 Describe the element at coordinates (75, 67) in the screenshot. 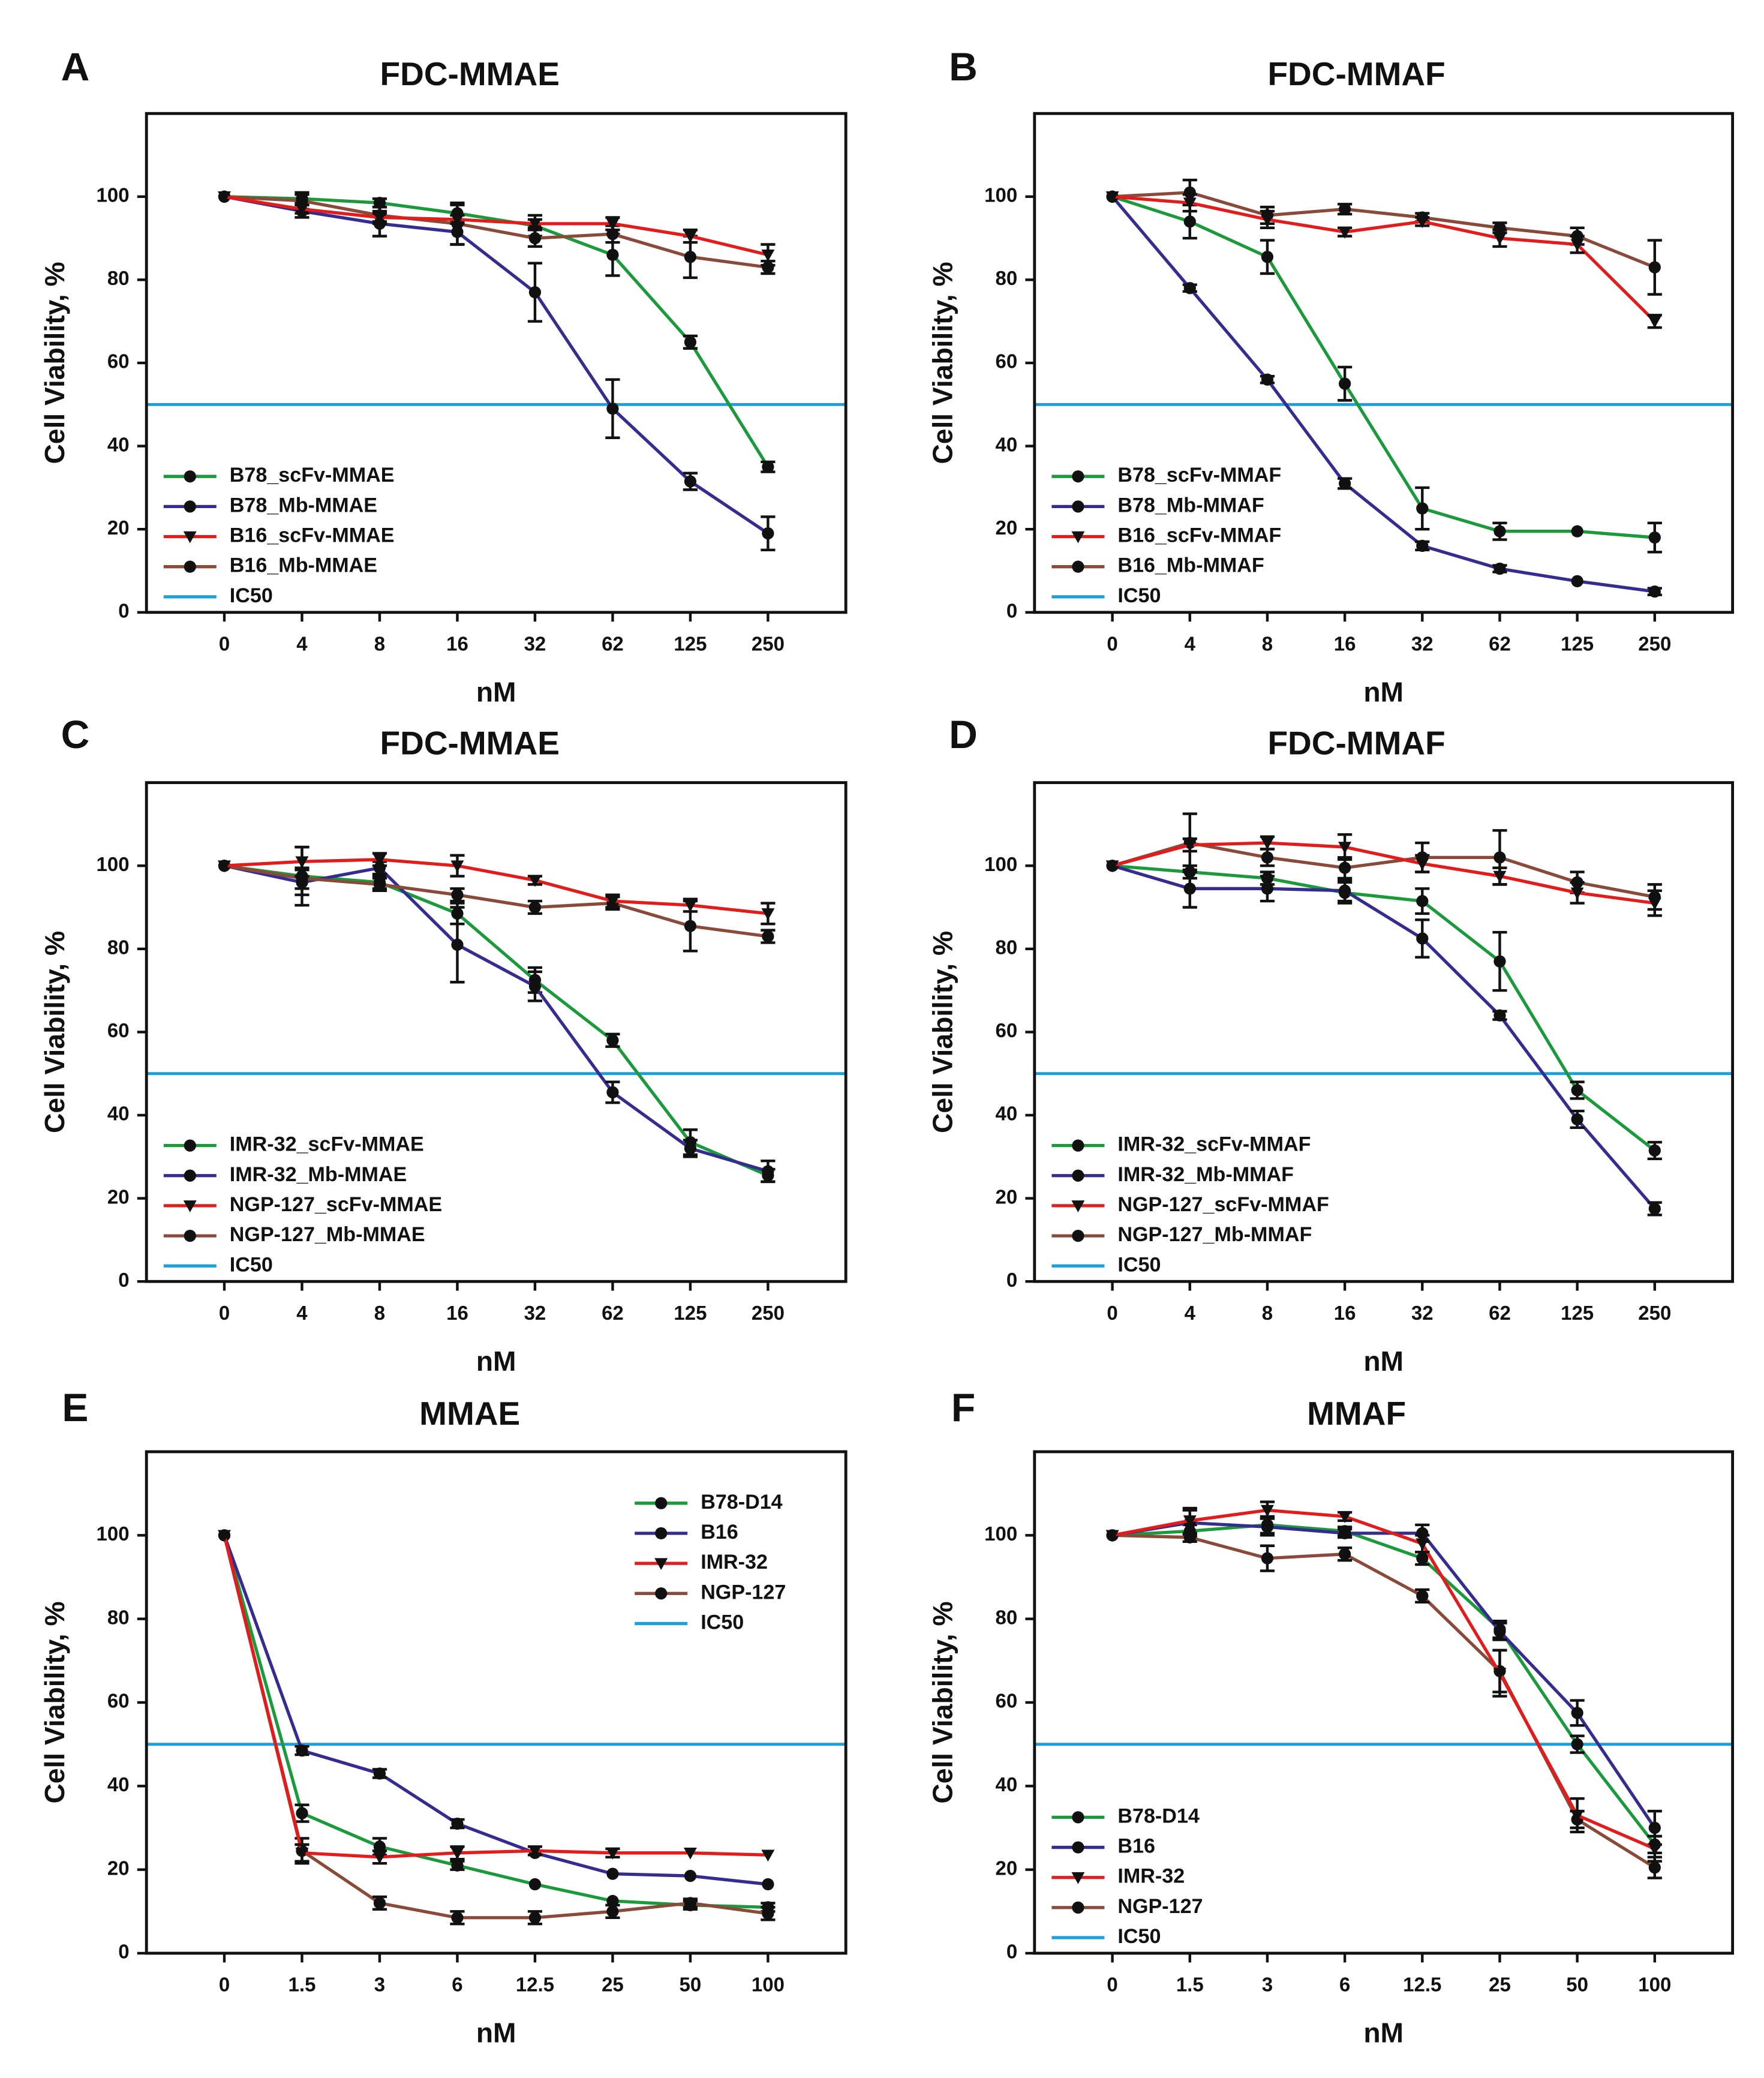

I see `panel-letter: A` at that location.